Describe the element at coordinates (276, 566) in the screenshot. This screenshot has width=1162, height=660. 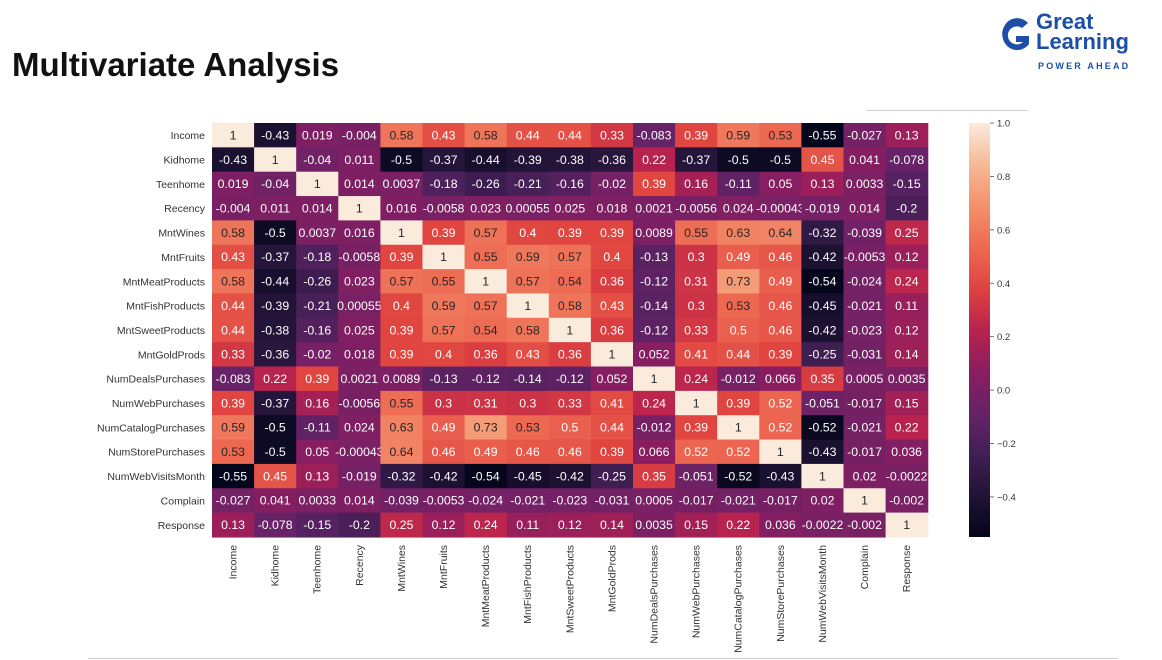
I see `column-label: Kidhome` at that location.